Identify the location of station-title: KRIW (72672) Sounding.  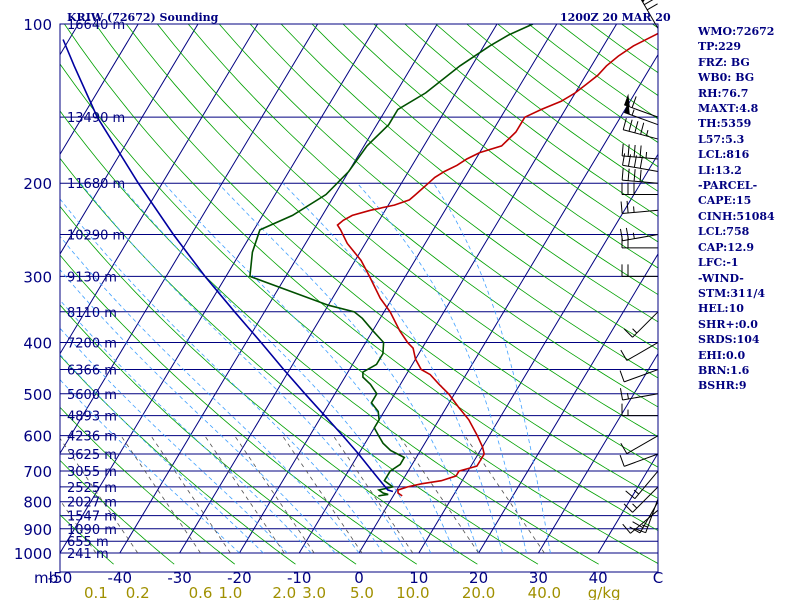
(143, 17).